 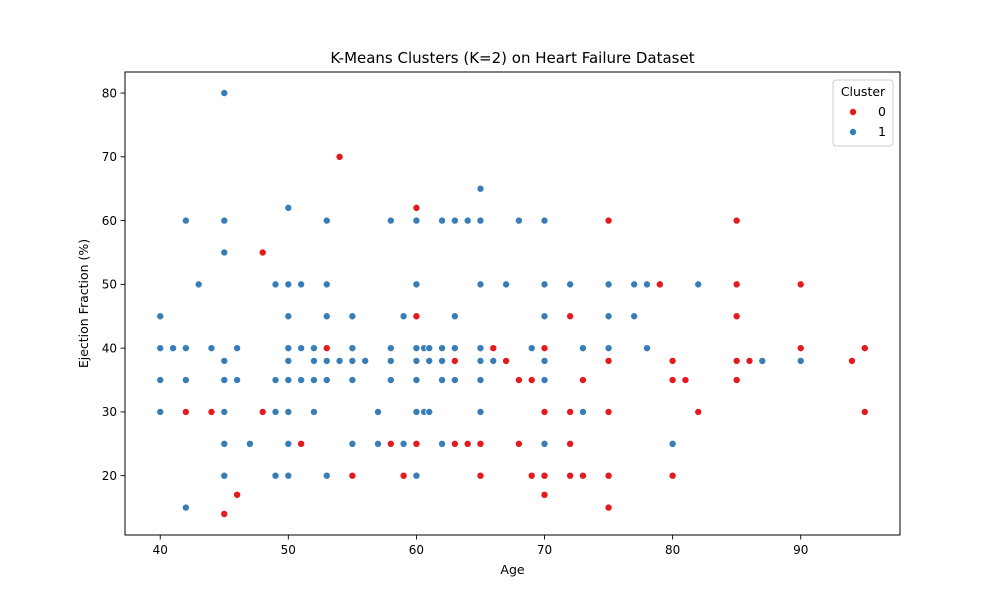 What do you see at coordinates (160, 550) in the screenshot?
I see `x-tick-label-40: 40` at bounding box center [160, 550].